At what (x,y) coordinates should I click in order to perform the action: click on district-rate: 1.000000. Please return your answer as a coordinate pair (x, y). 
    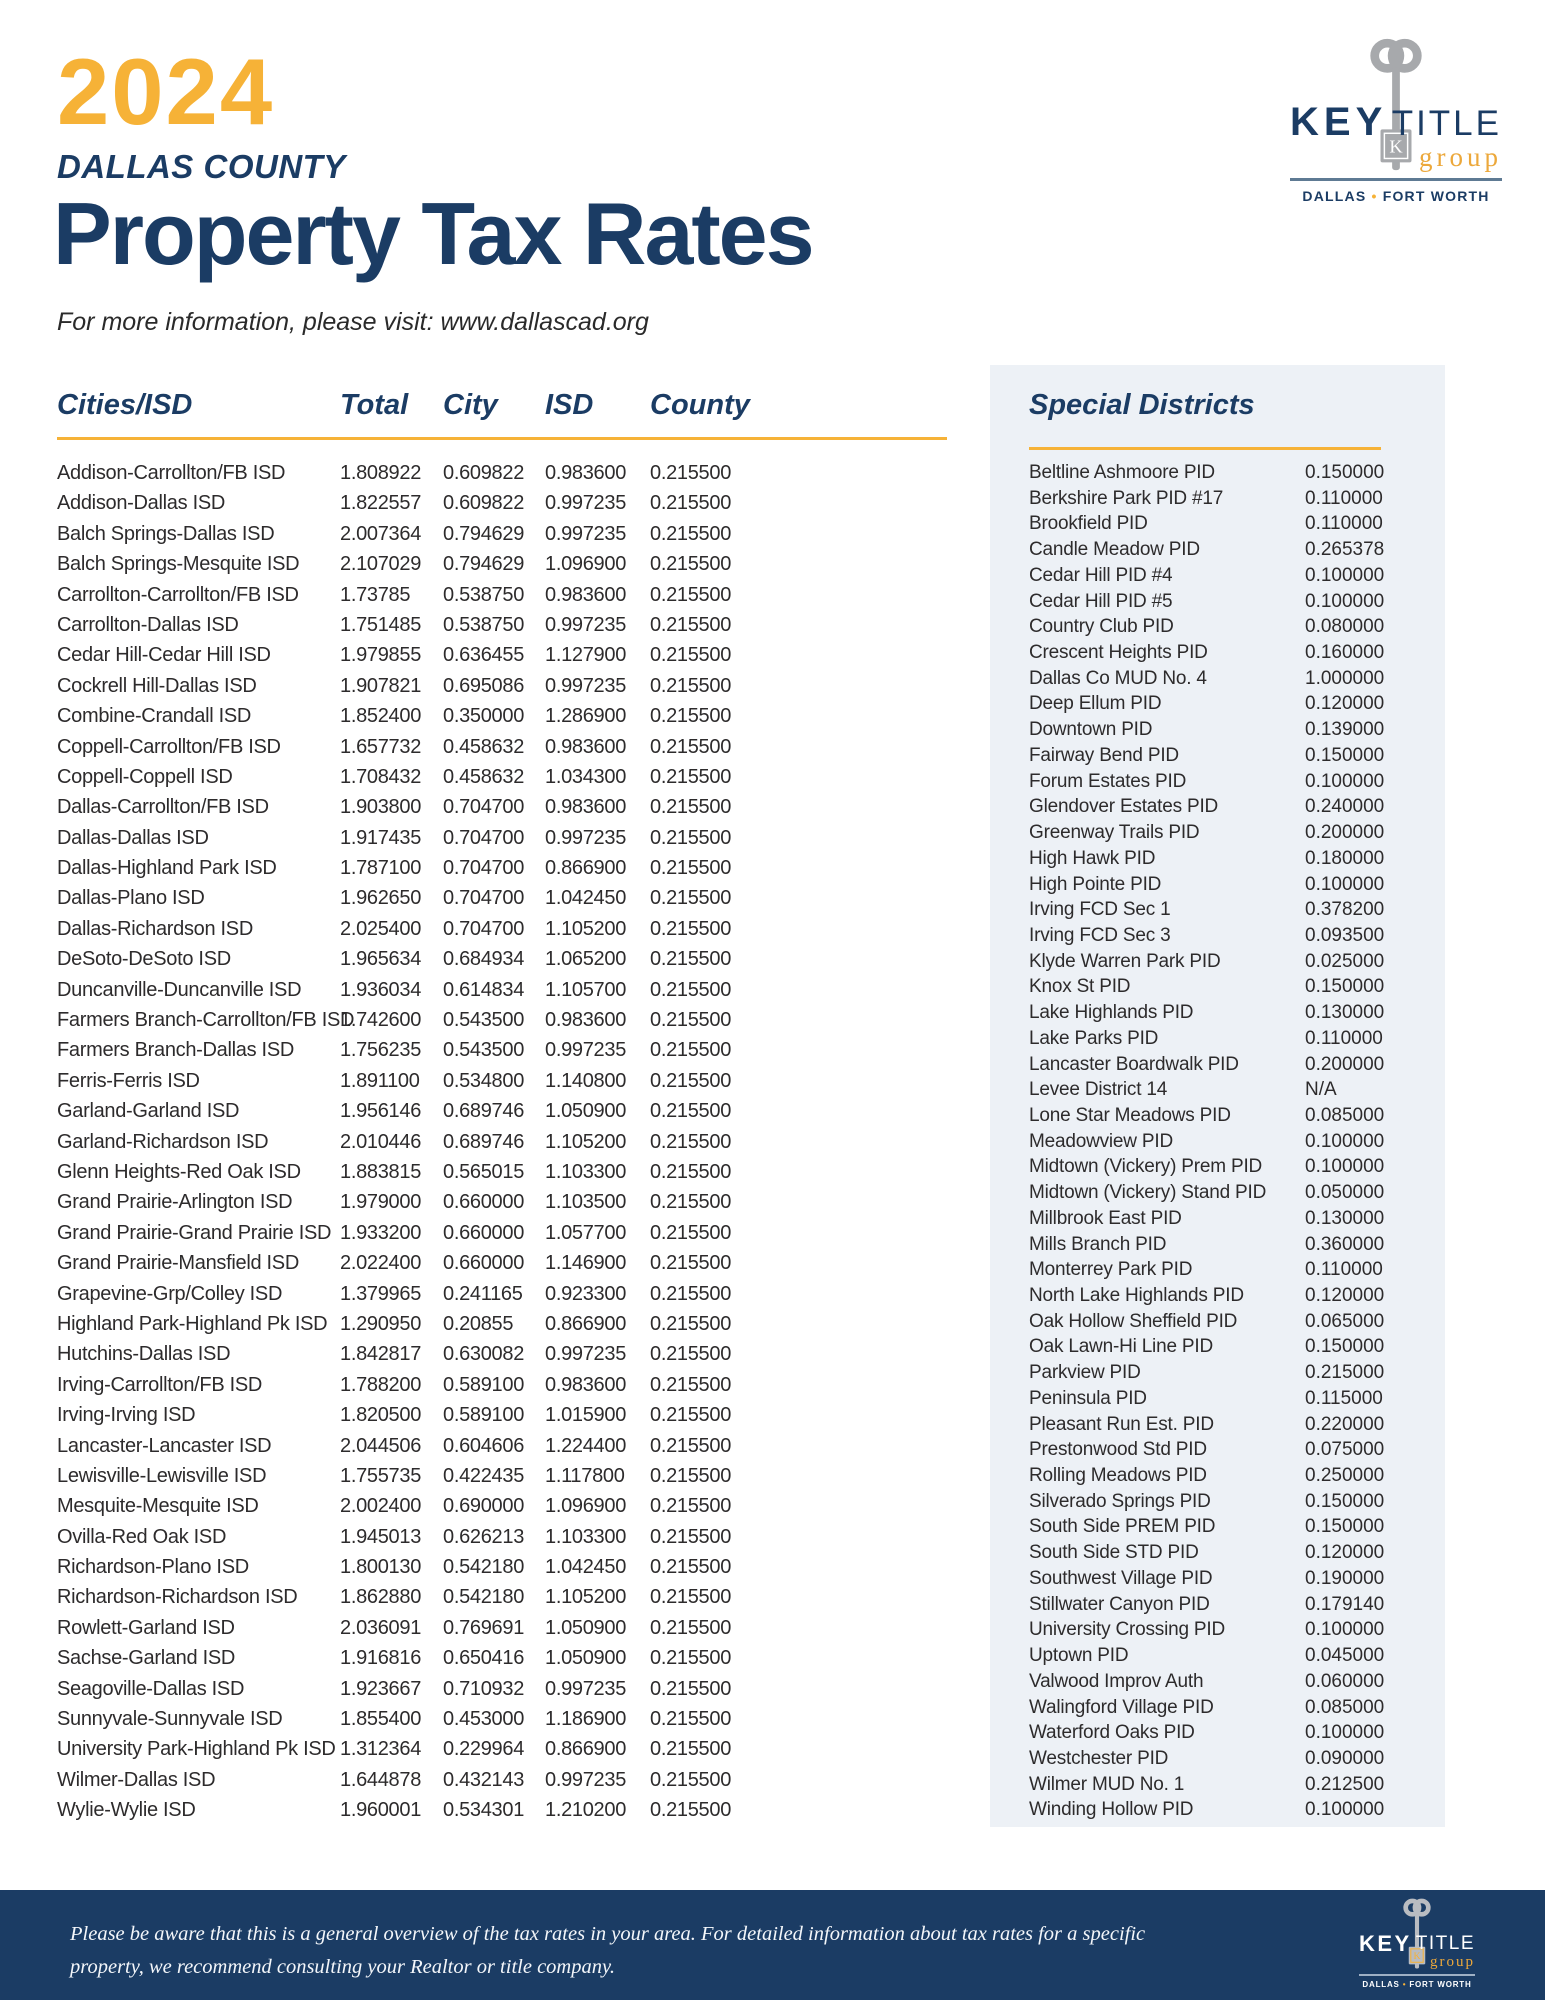
    Looking at the image, I should click on (1345, 678).